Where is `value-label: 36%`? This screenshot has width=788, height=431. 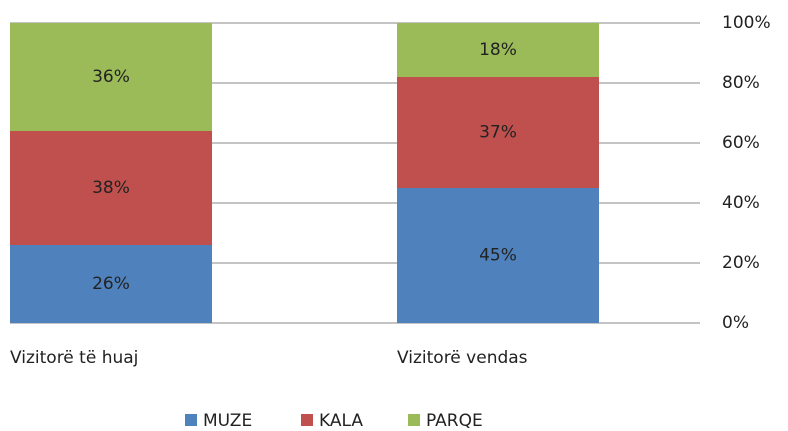
value-label: 36% is located at coordinates (111, 77).